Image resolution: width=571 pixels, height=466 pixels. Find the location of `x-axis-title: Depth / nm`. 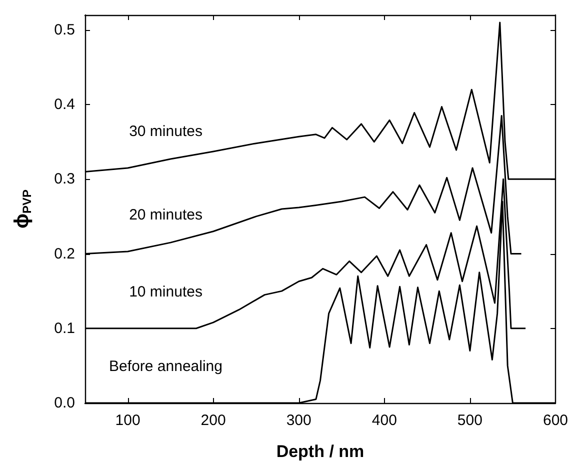

x-axis-title: Depth / nm is located at coordinates (320, 451).